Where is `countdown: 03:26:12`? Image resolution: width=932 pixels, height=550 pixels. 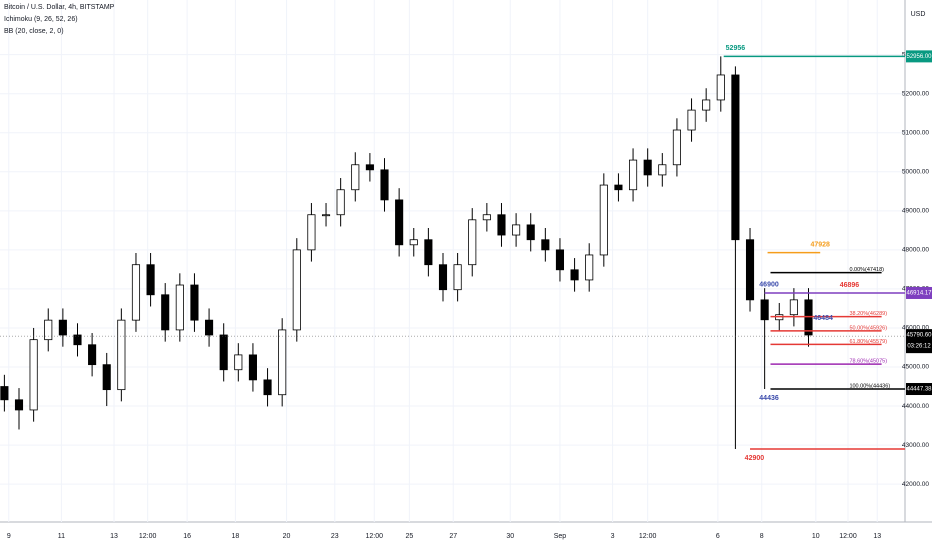 countdown: 03:26:12 is located at coordinates (919, 347).